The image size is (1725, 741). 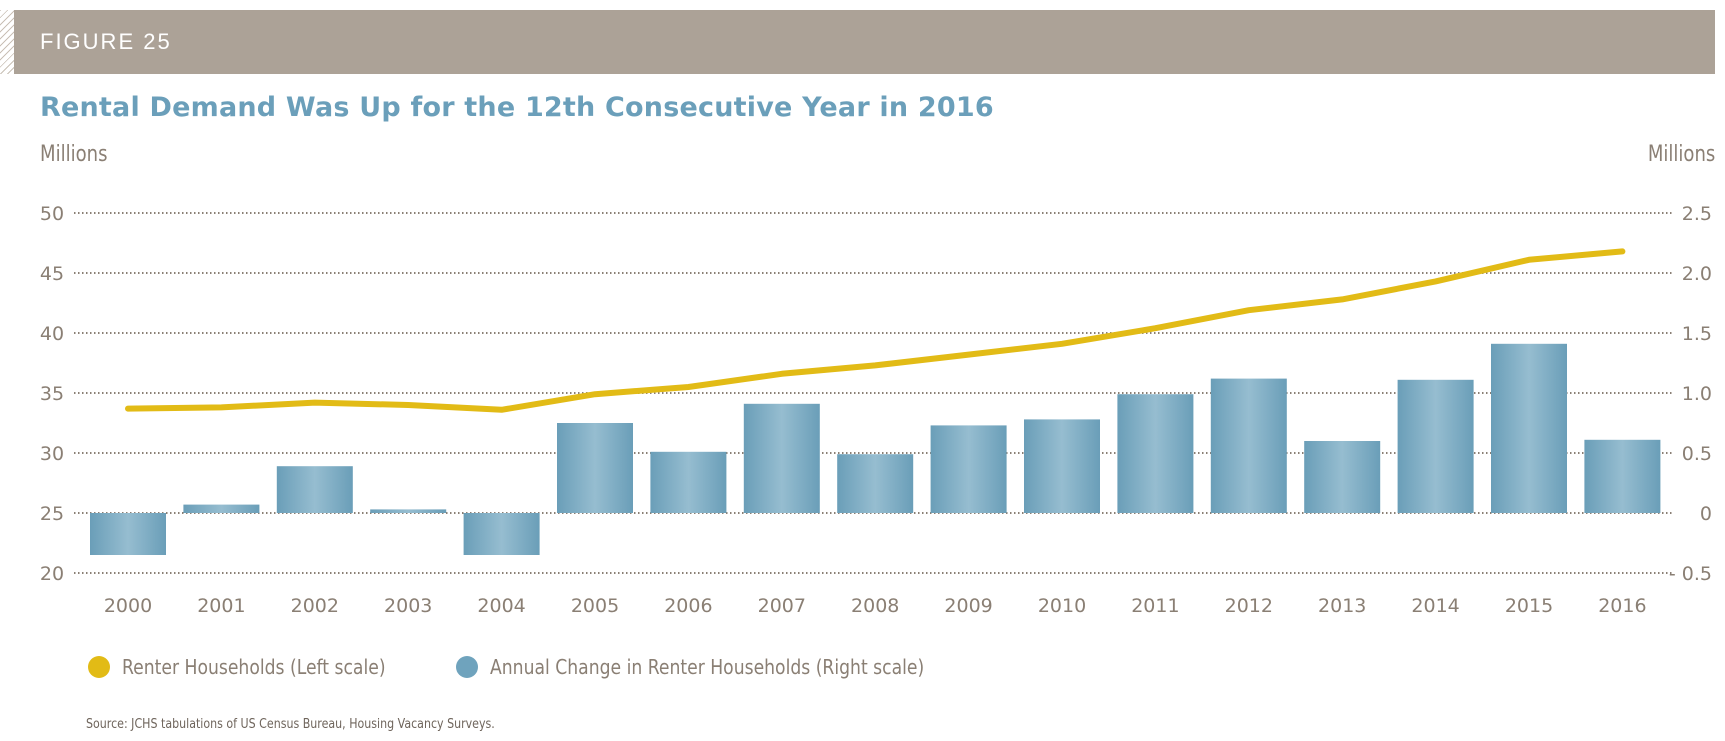 What do you see at coordinates (688, 606) in the screenshot?
I see `x-tick-label: 2006` at bounding box center [688, 606].